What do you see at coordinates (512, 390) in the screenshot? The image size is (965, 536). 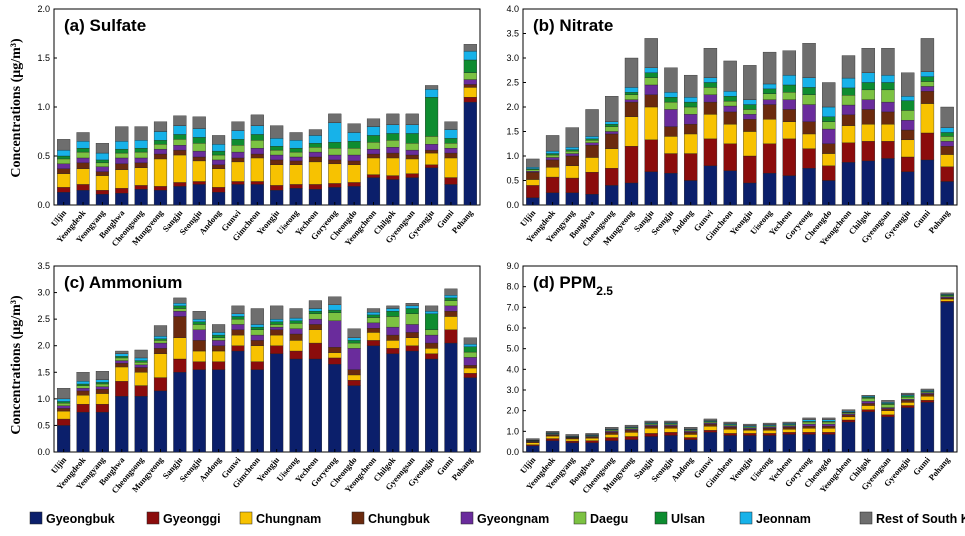 I see `y-tick-label: 3.0` at bounding box center [512, 390].